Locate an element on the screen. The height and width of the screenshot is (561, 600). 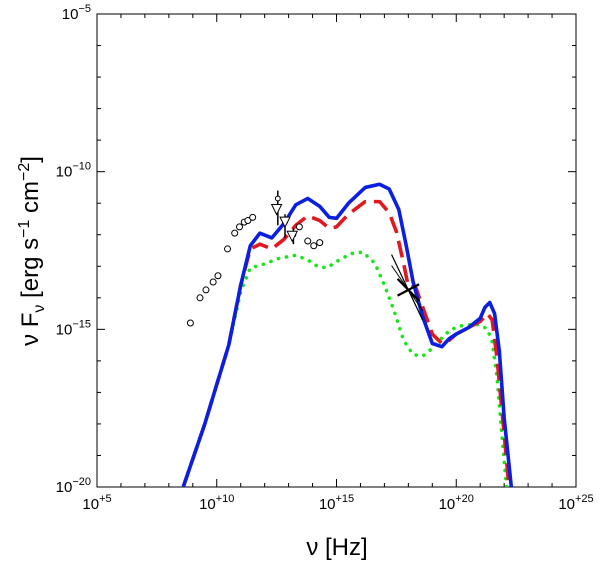
y-tick-label: 10−15 is located at coordinates (73, 328).